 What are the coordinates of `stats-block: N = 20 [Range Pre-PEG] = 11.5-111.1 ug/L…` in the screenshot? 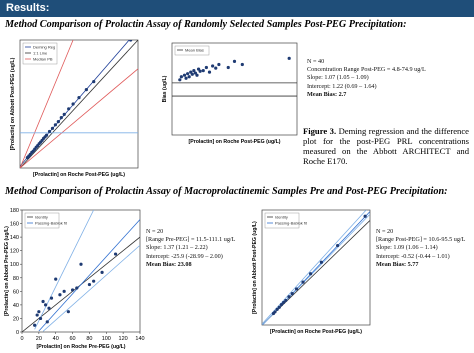 It's located at (190, 248).